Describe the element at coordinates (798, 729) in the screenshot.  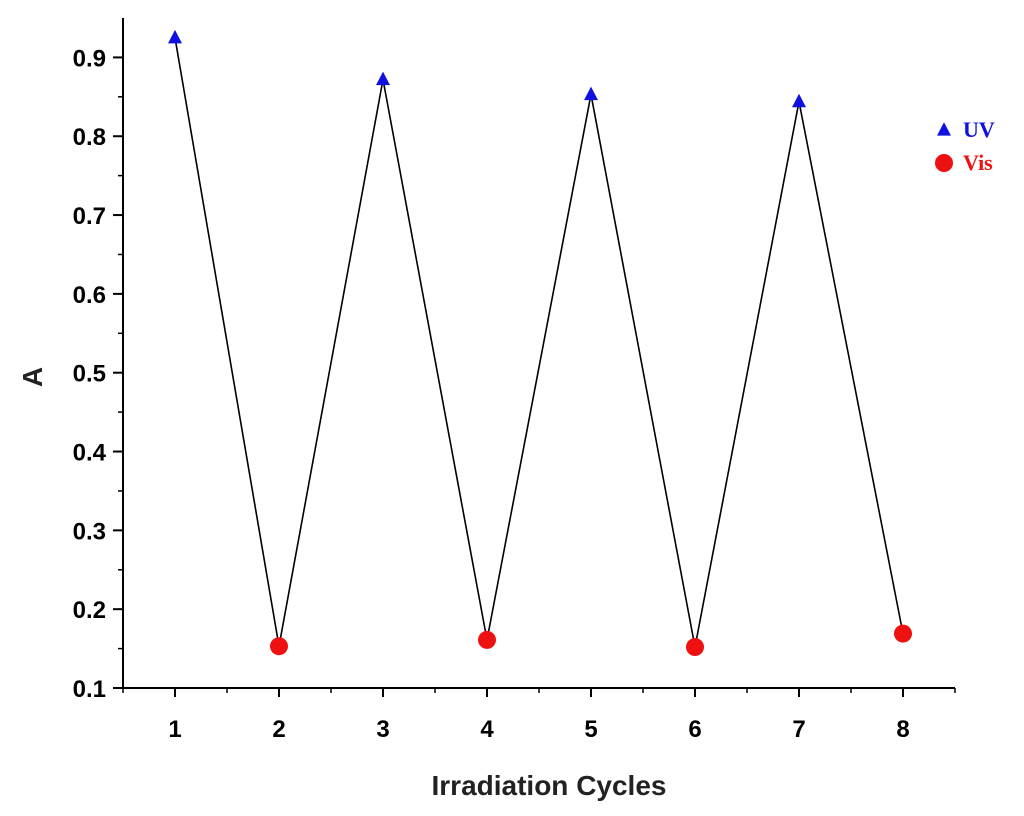
I see `x-tick-label: 7` at that location.